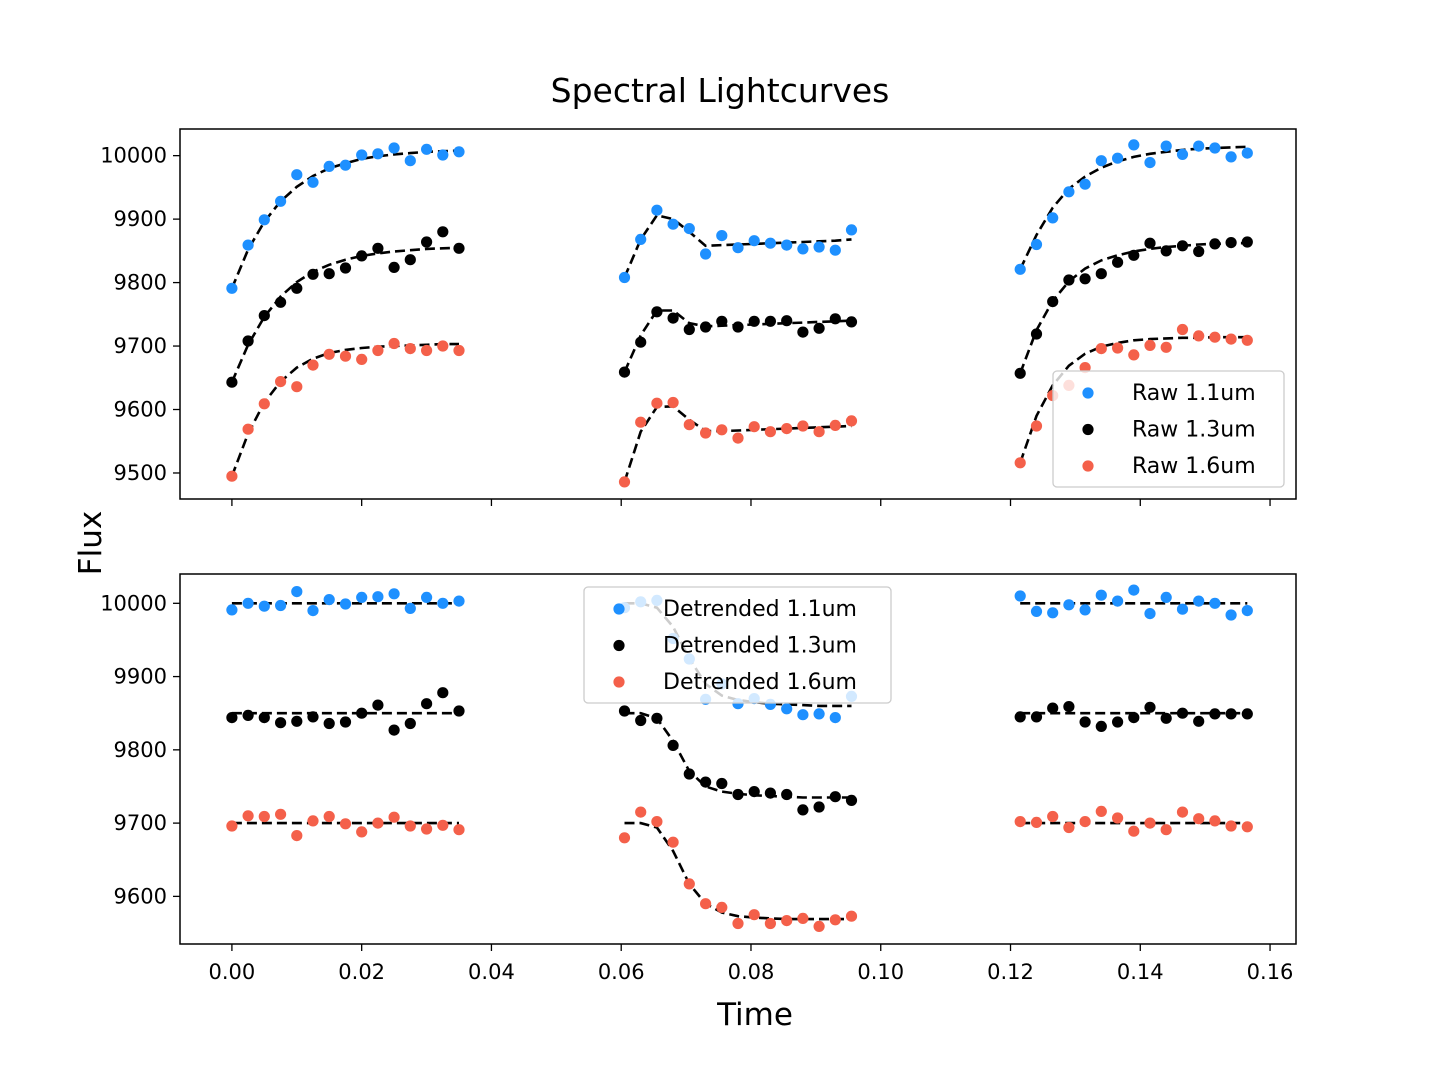  What do you see at coordinates (1194, 466) in the screenshot?
I see `legend-label: Raw 1.6um` at bounding box center [1194, 466].